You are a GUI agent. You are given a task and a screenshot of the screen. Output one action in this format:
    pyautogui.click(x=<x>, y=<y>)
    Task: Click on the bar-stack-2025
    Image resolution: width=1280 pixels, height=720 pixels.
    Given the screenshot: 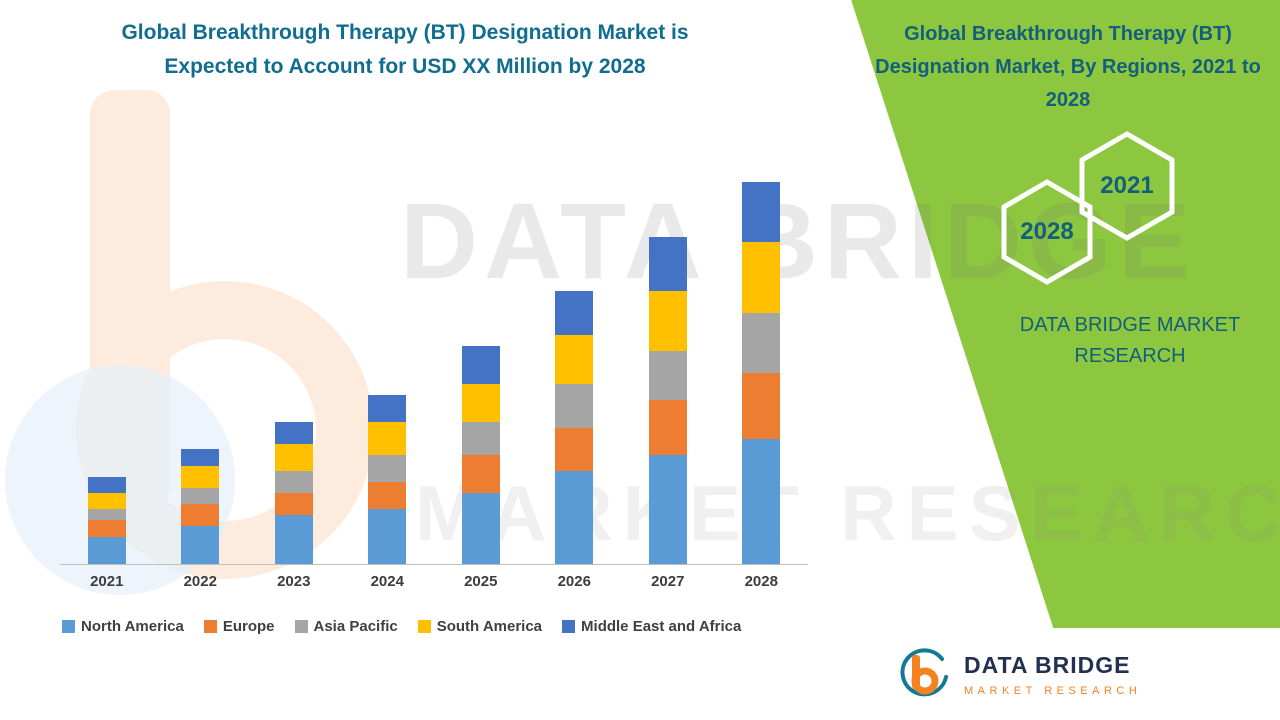 What is the action you would take?
    pyautogui.click(x=480, y=454)
    